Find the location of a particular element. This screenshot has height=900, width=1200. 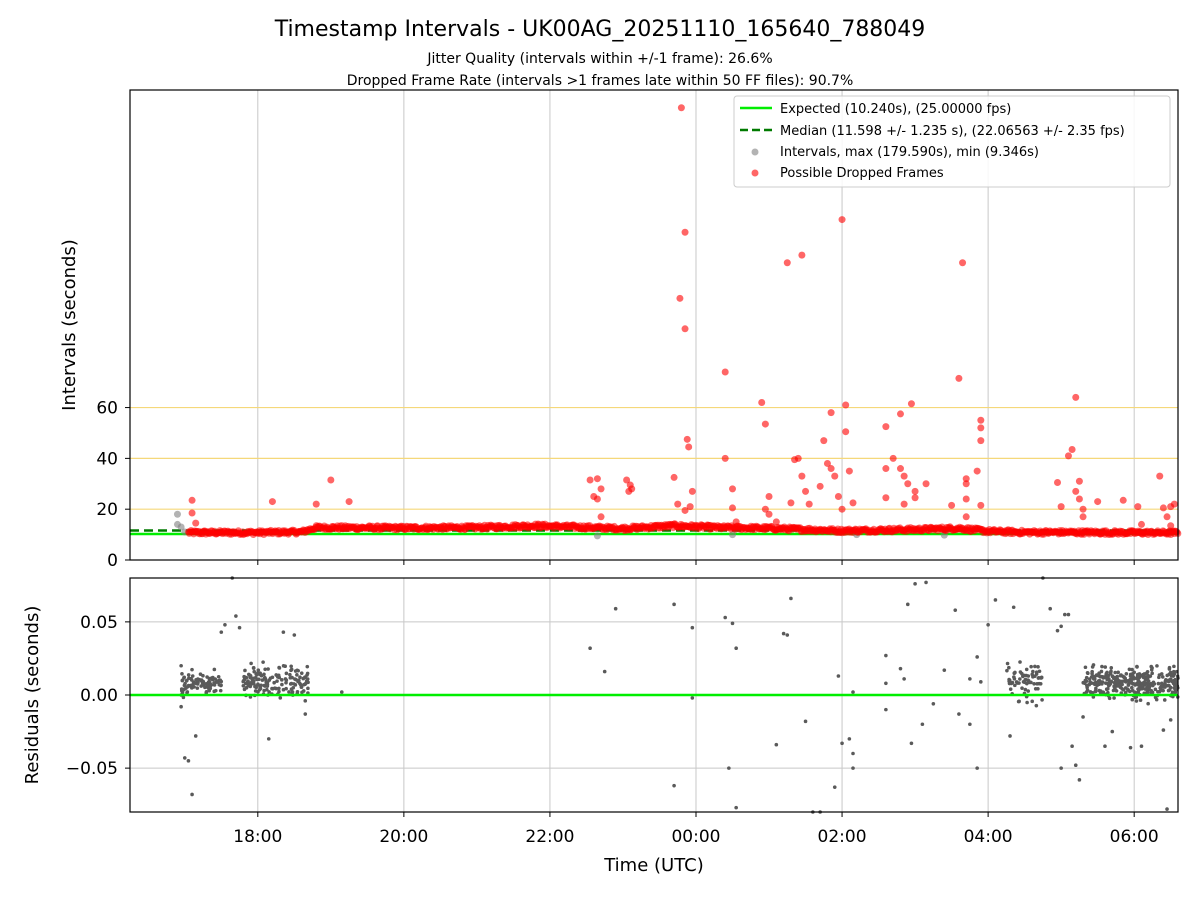

residuals-y-label: Residuals (seconds) is located at coordinates (32, 695).